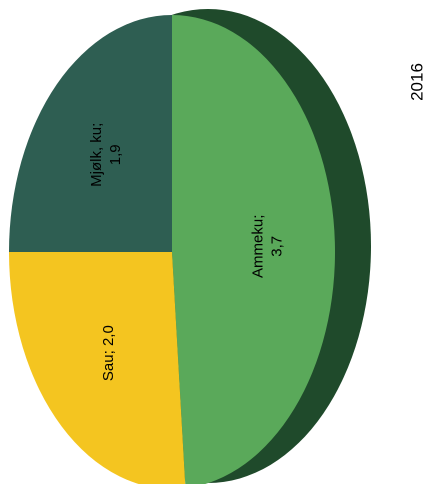 The height and width of the screenshot is (489, 438). I want to click on data-label-mjolk-ku: Mjølk, ku; 1,9, so click(106, 155).